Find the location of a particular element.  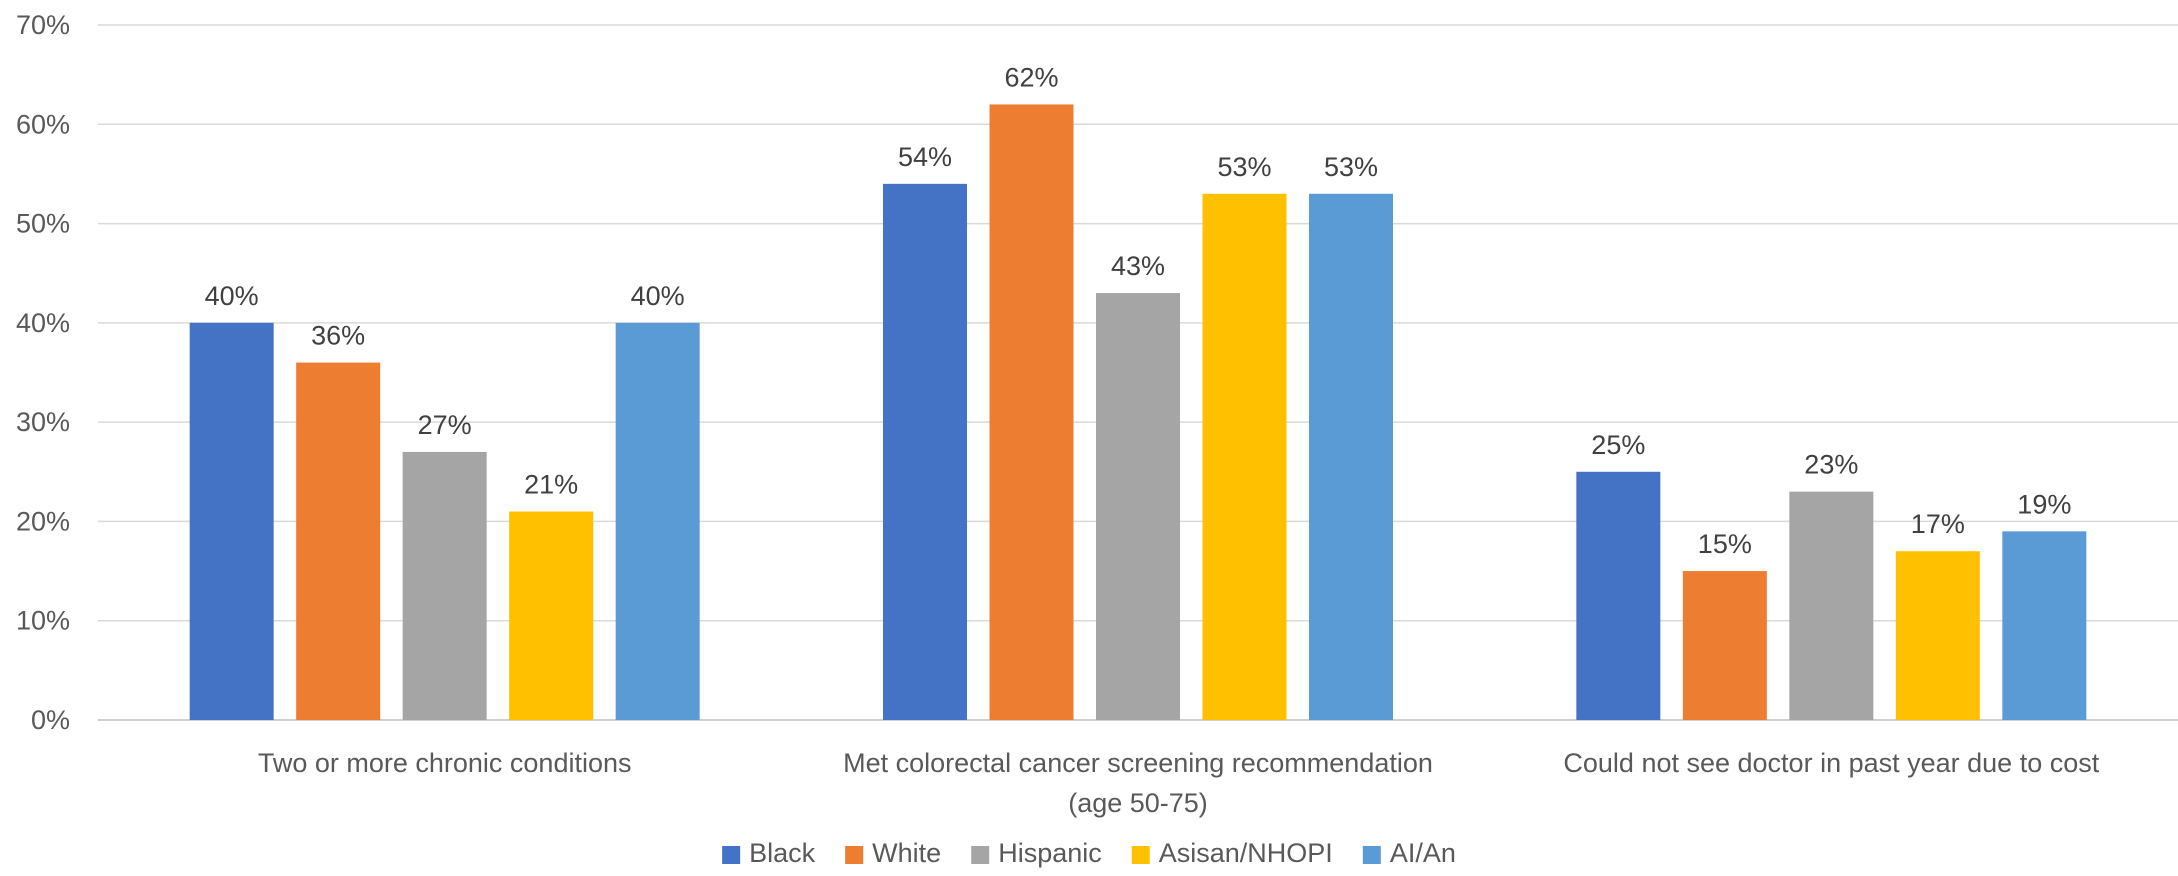

y-tick-label: 30% is located at coordinates (43, 422).